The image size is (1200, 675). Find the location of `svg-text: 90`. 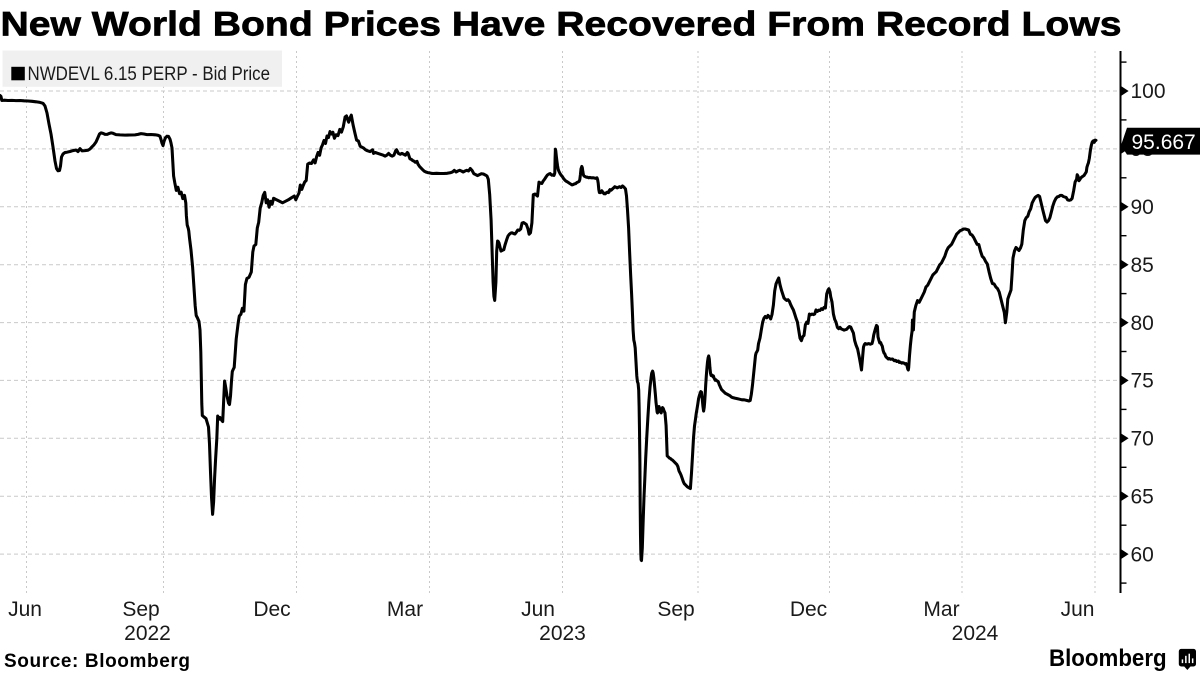

svg-text: 90 is located at coordinates (1142, 207).